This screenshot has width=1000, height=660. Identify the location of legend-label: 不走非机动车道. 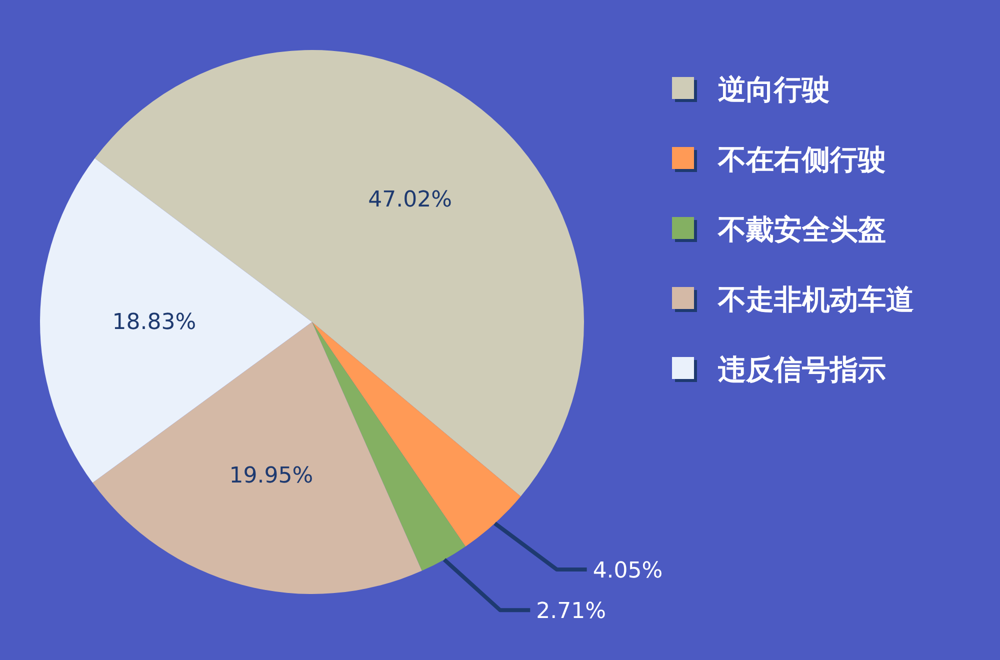
(815, 299).